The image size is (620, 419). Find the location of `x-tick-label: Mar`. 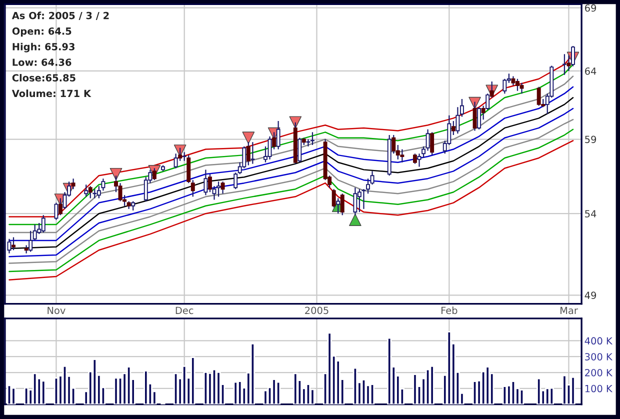

x-tick-label: Mar is located at coordinates (569, 310).